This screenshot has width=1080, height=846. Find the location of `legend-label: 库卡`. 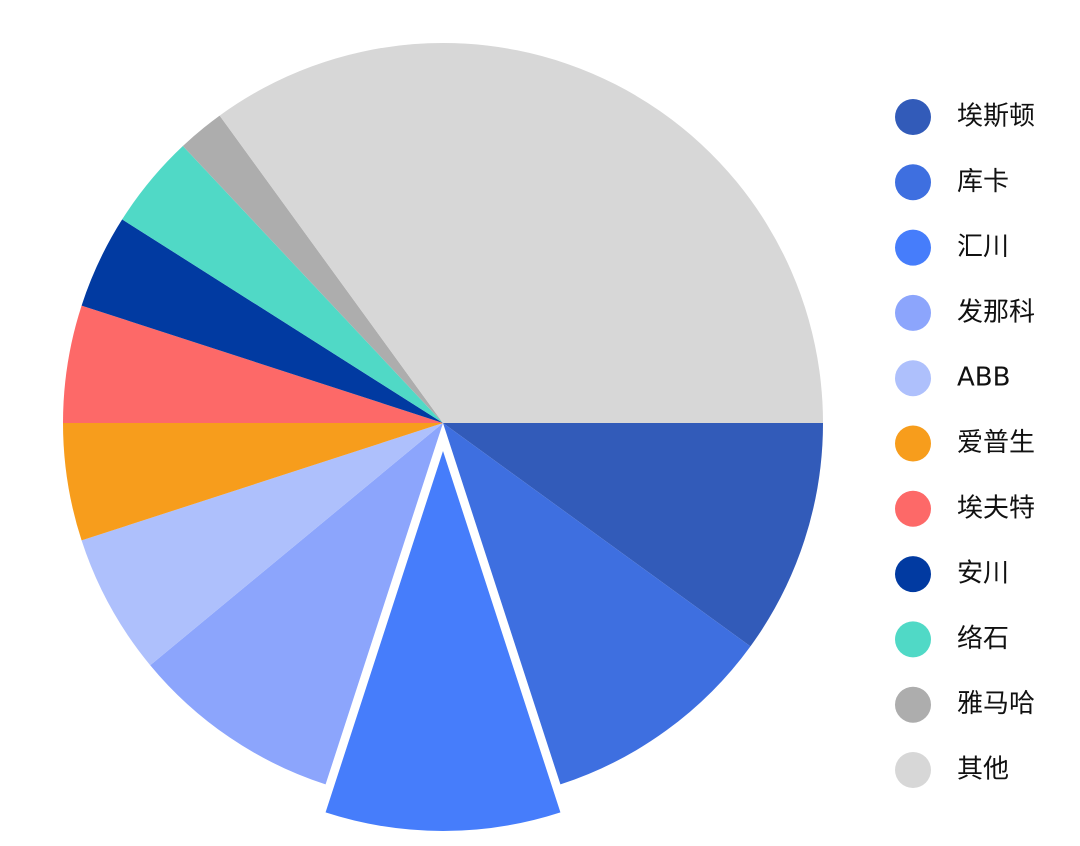

legend-label: 库卡 is located at coordinates (983, 182).